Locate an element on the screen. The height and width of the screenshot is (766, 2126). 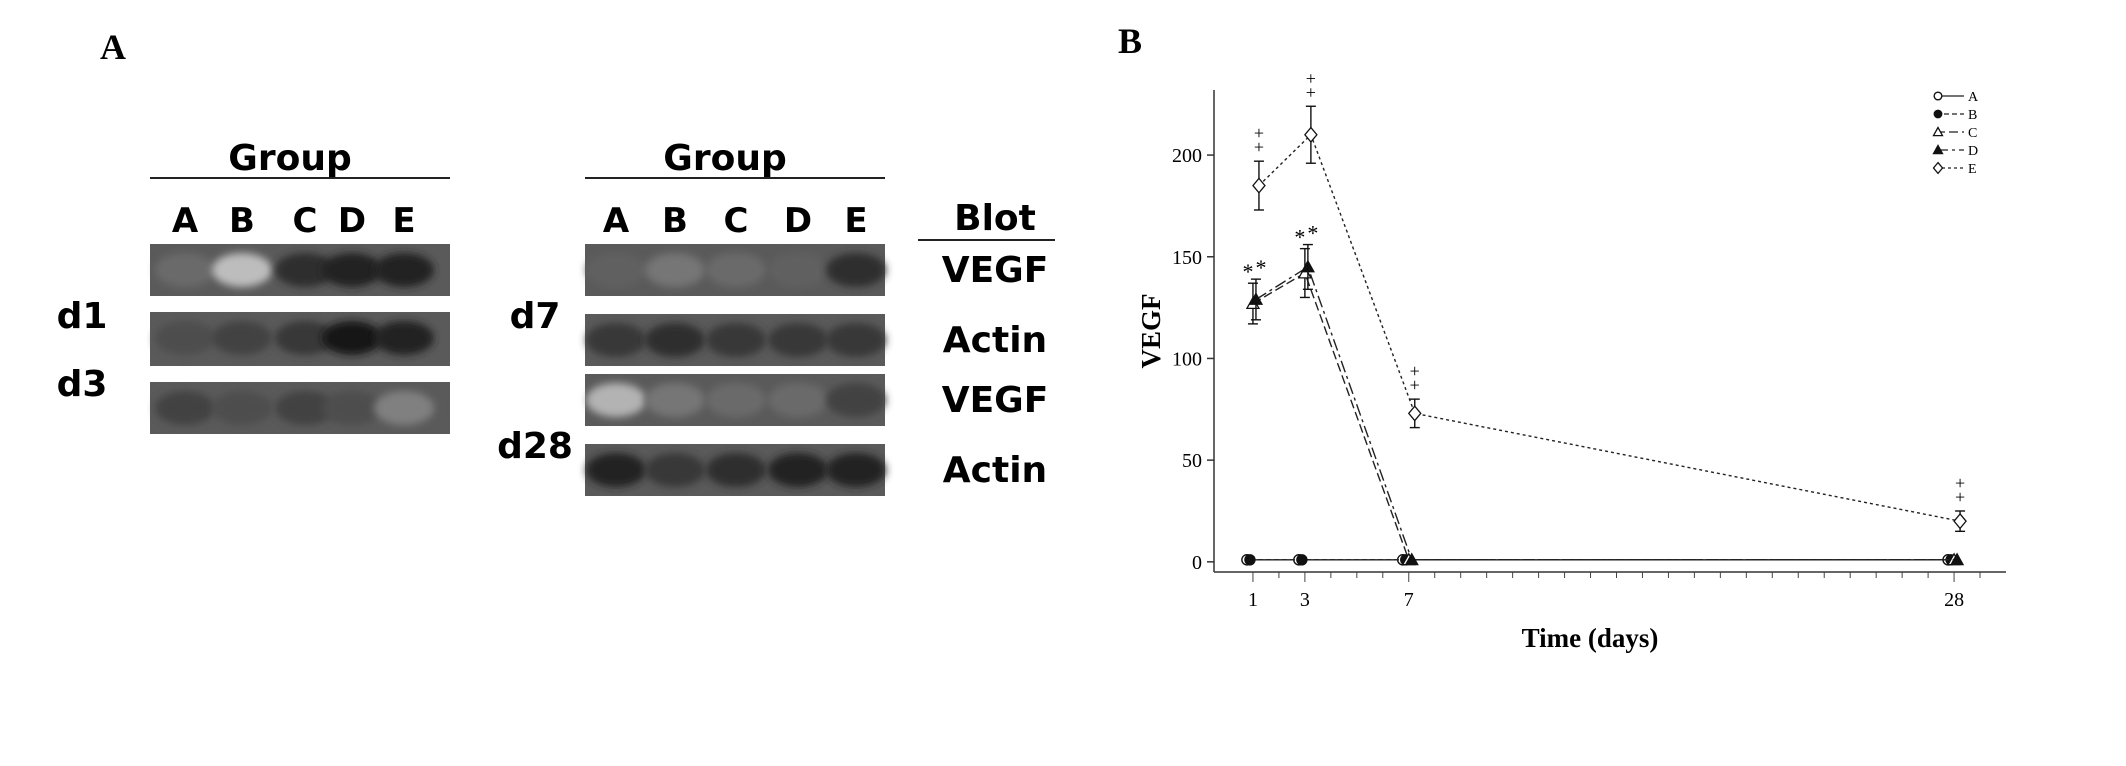
y-tick-label: 200 is located at coordinates (1187, 156).